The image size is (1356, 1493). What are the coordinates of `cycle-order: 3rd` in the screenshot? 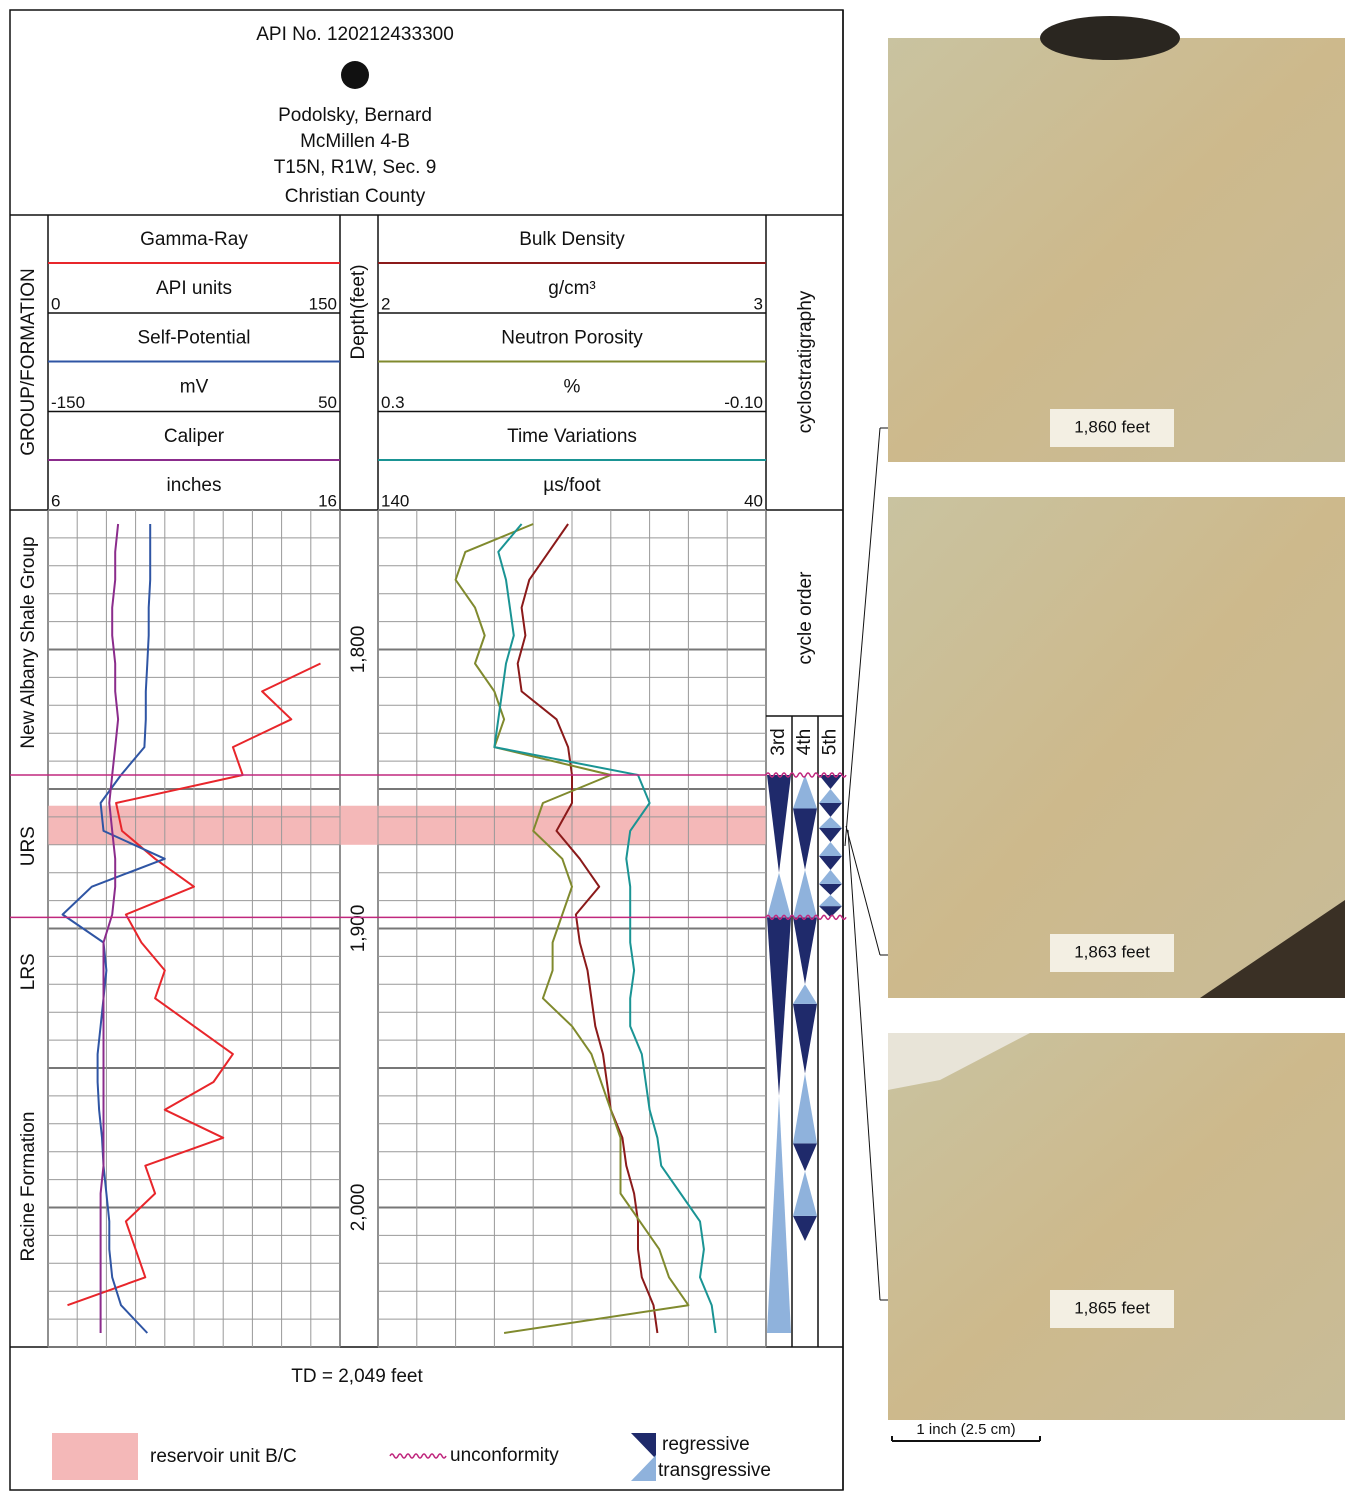 It's located at (778, 741).